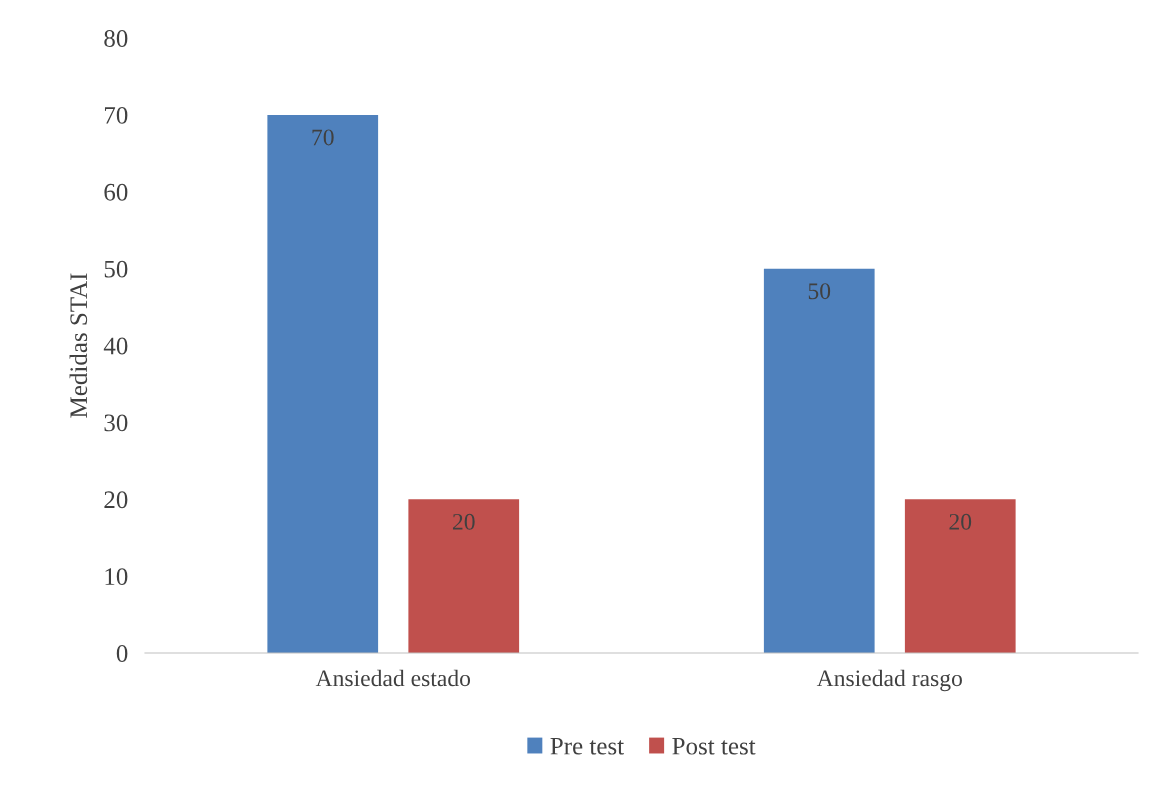 This screenshot has height=786, width=1158. Describe the element at coordinates (116, 500) in the screenshot. I see `y-tick-label: 20` at that location.